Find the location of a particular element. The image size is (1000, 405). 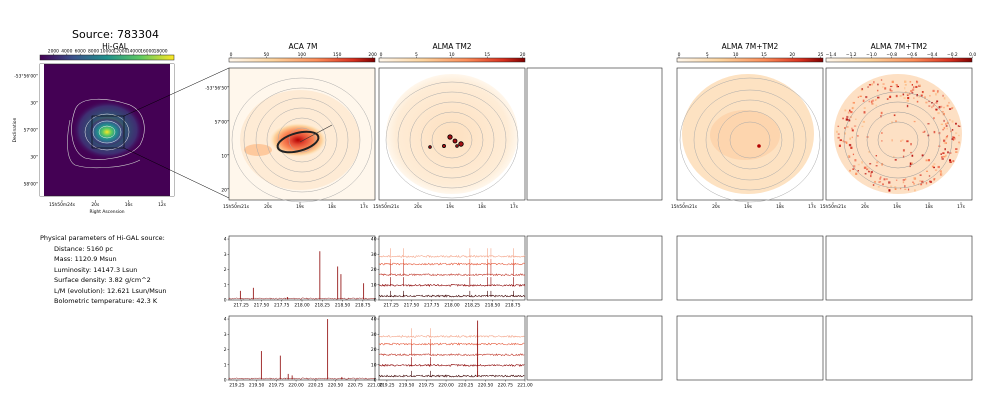

higal-xlabel: Right Ascension is located at coordinates (106, 212).